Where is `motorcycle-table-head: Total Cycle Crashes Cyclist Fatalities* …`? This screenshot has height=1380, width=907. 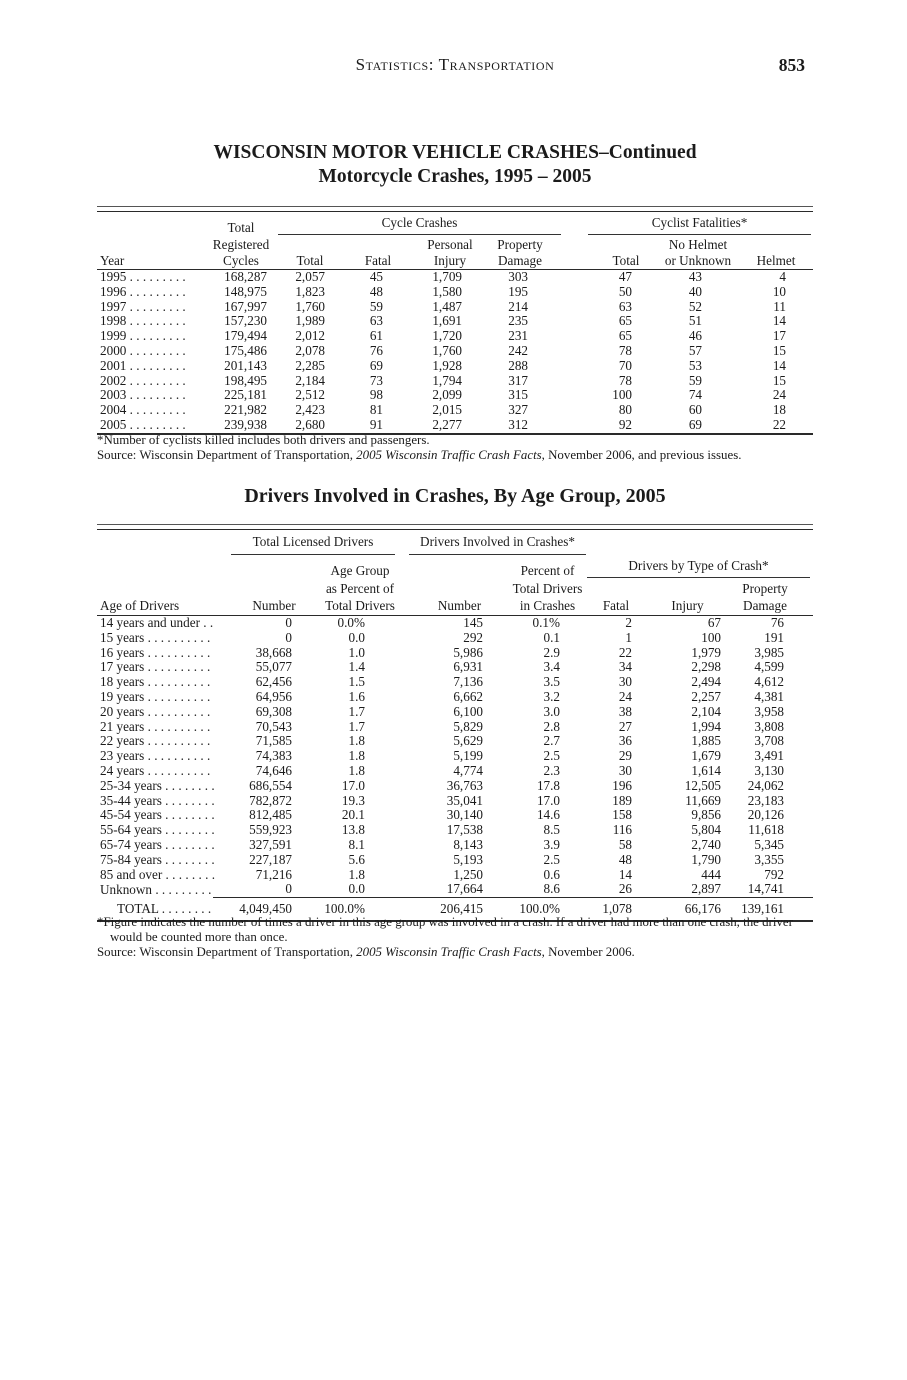 motorcycle-table-head: Total Cycle Crashes Cyclist Fatalities* … is located at coordinates (455, 241).